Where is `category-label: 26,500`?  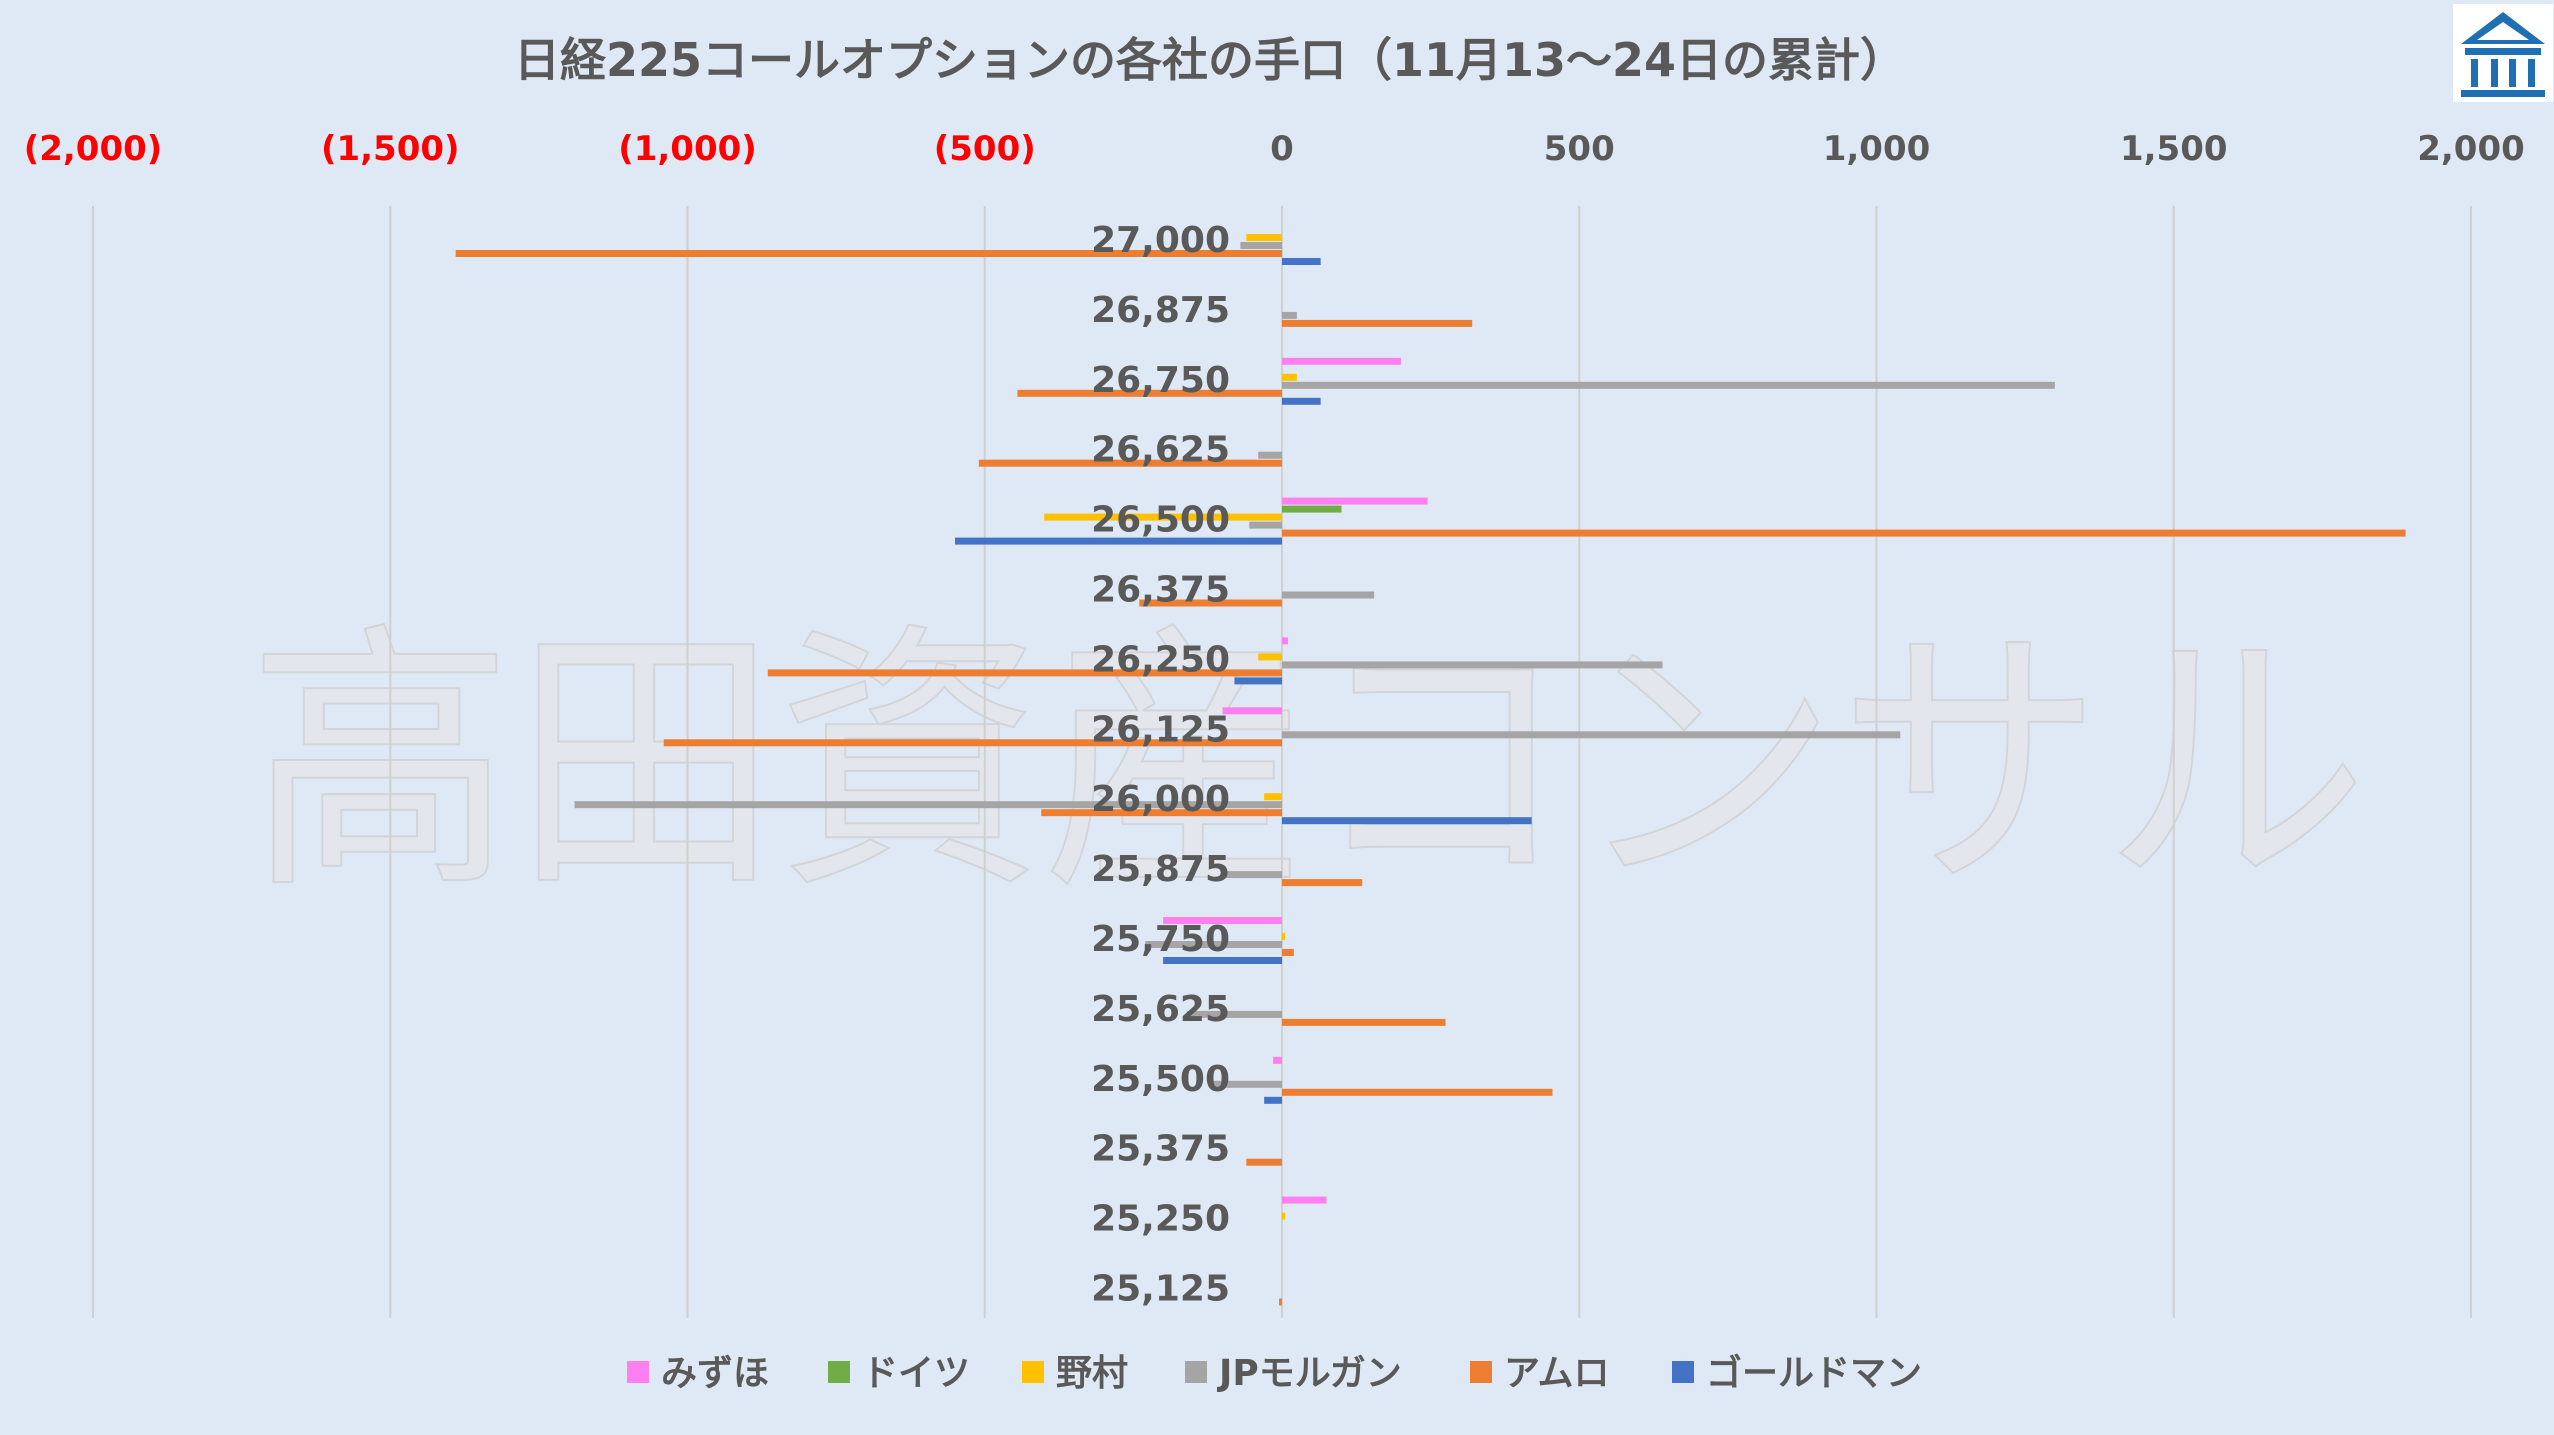 category-label: 26,500 is located at coordinates (1160, 520).